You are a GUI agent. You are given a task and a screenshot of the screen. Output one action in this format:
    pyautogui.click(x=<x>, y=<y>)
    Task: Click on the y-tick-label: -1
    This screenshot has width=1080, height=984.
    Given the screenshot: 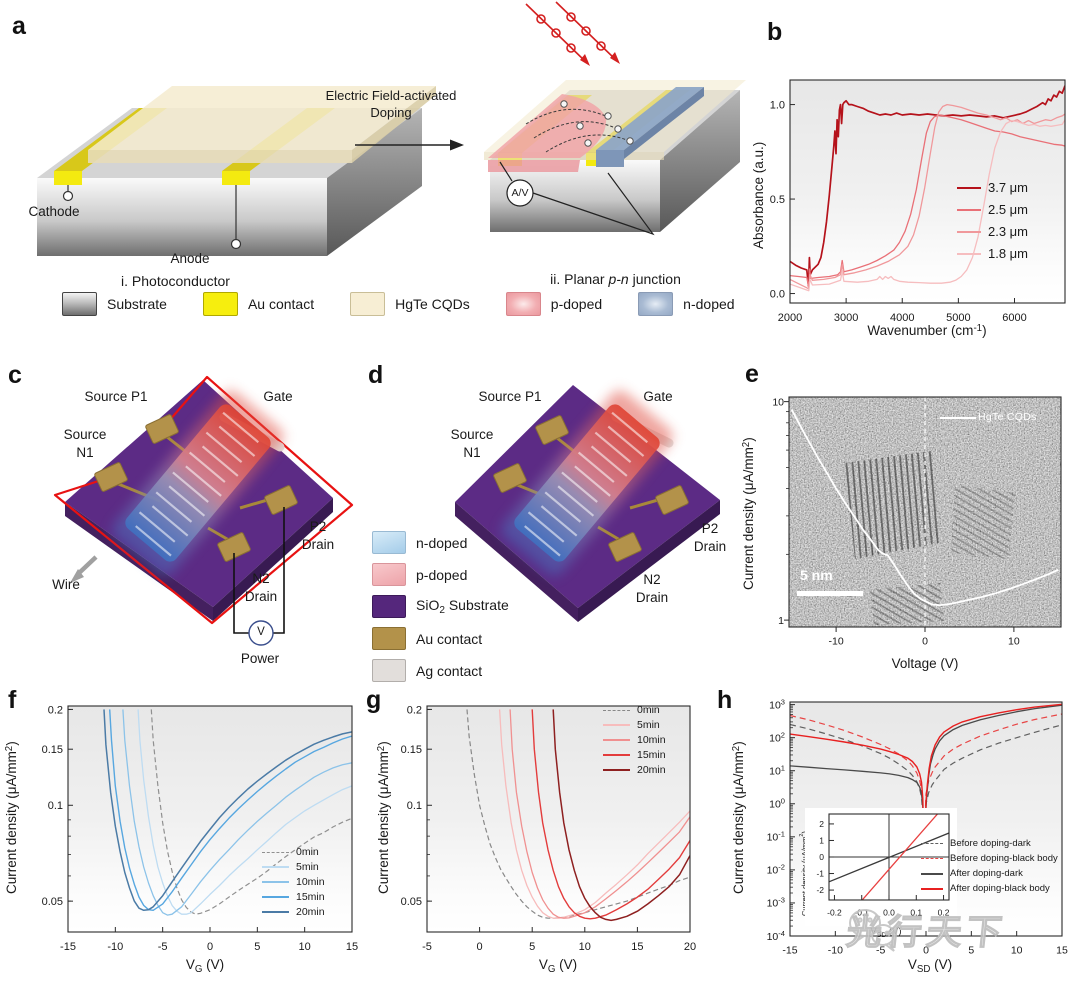 What is the action you would take?
    pyautogui.click(x=820, y=874)
    